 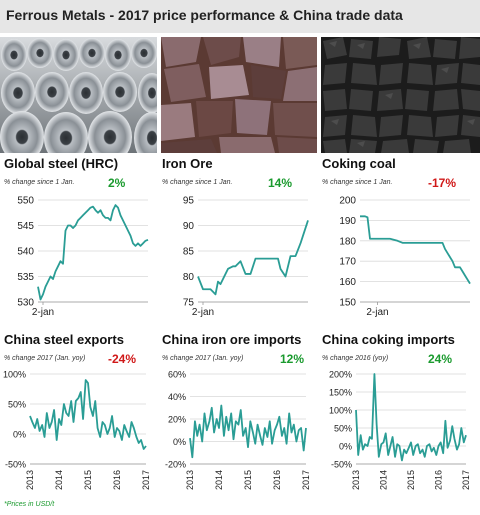 I want to click on change-value-global-steel: 2%, so click(x=117, y=183).